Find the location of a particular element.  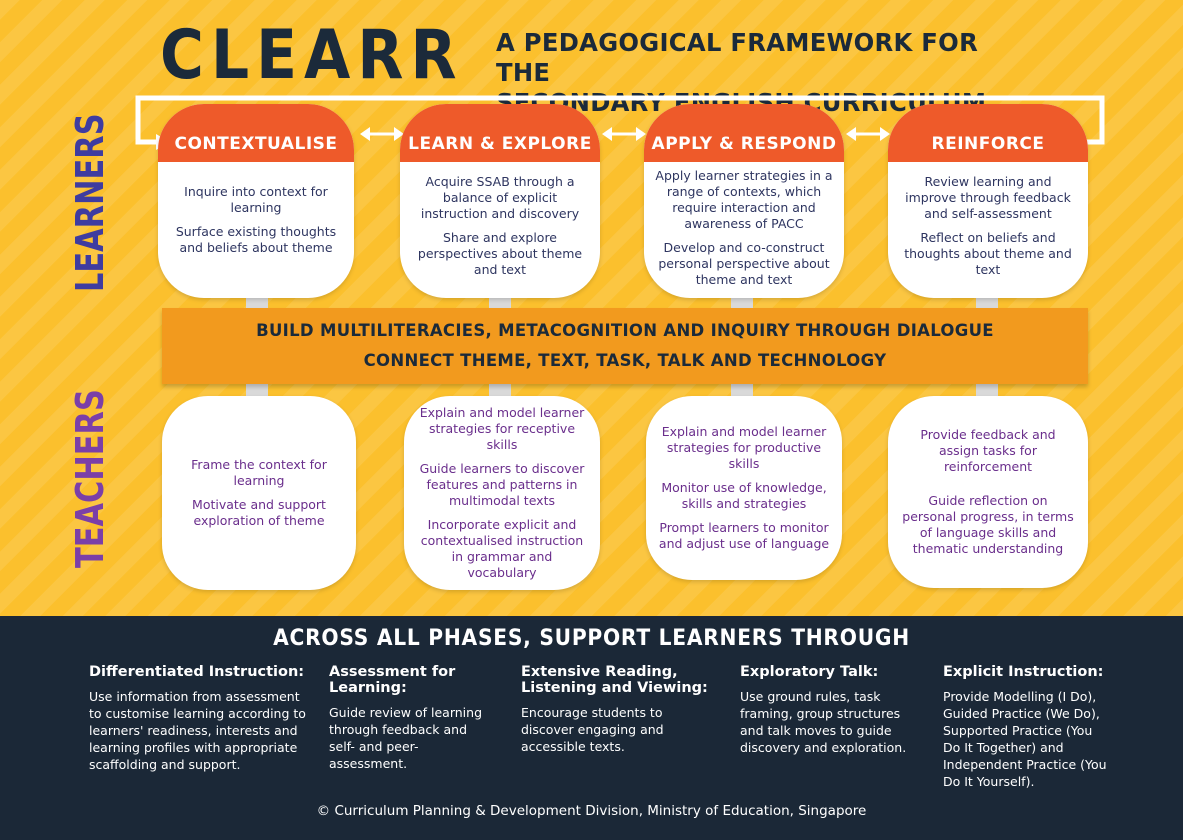

phase-header: APPLY & RESPOND is located at coordinates (744, 133).